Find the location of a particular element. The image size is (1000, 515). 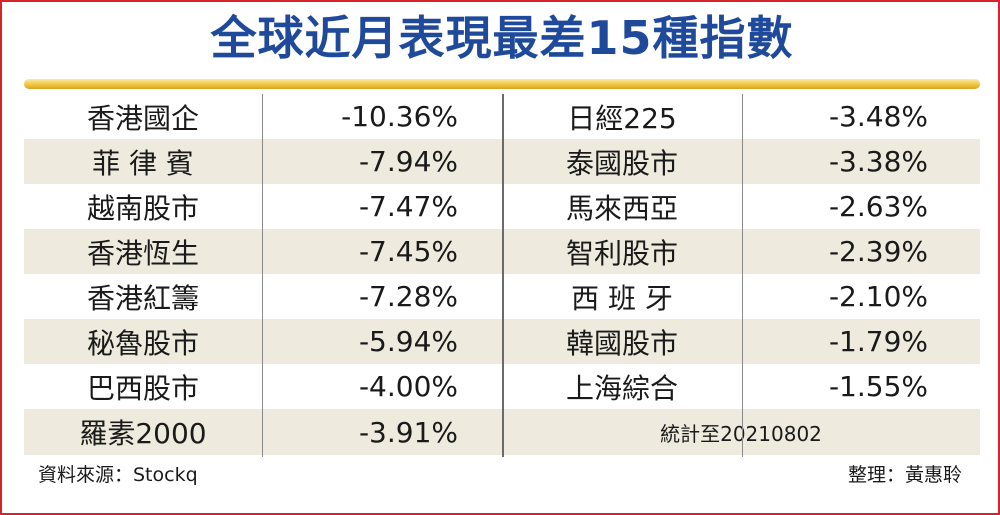

table-row: 秘魯股市 -5.94% 韓國股市 -1.79% is located at coordinates (502, 341).